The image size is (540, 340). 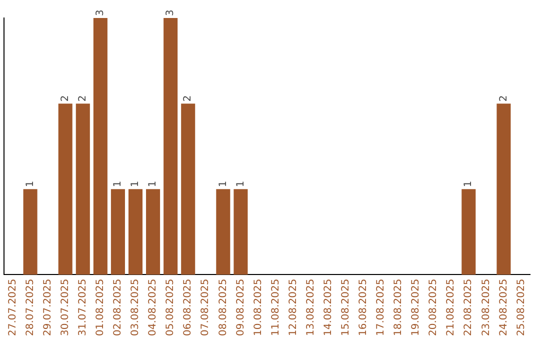 What do you see at coordinates (223, 307) in the screenshot?
I see `x-tick-label: 08.08.2025` at bounding box center [223, 307].